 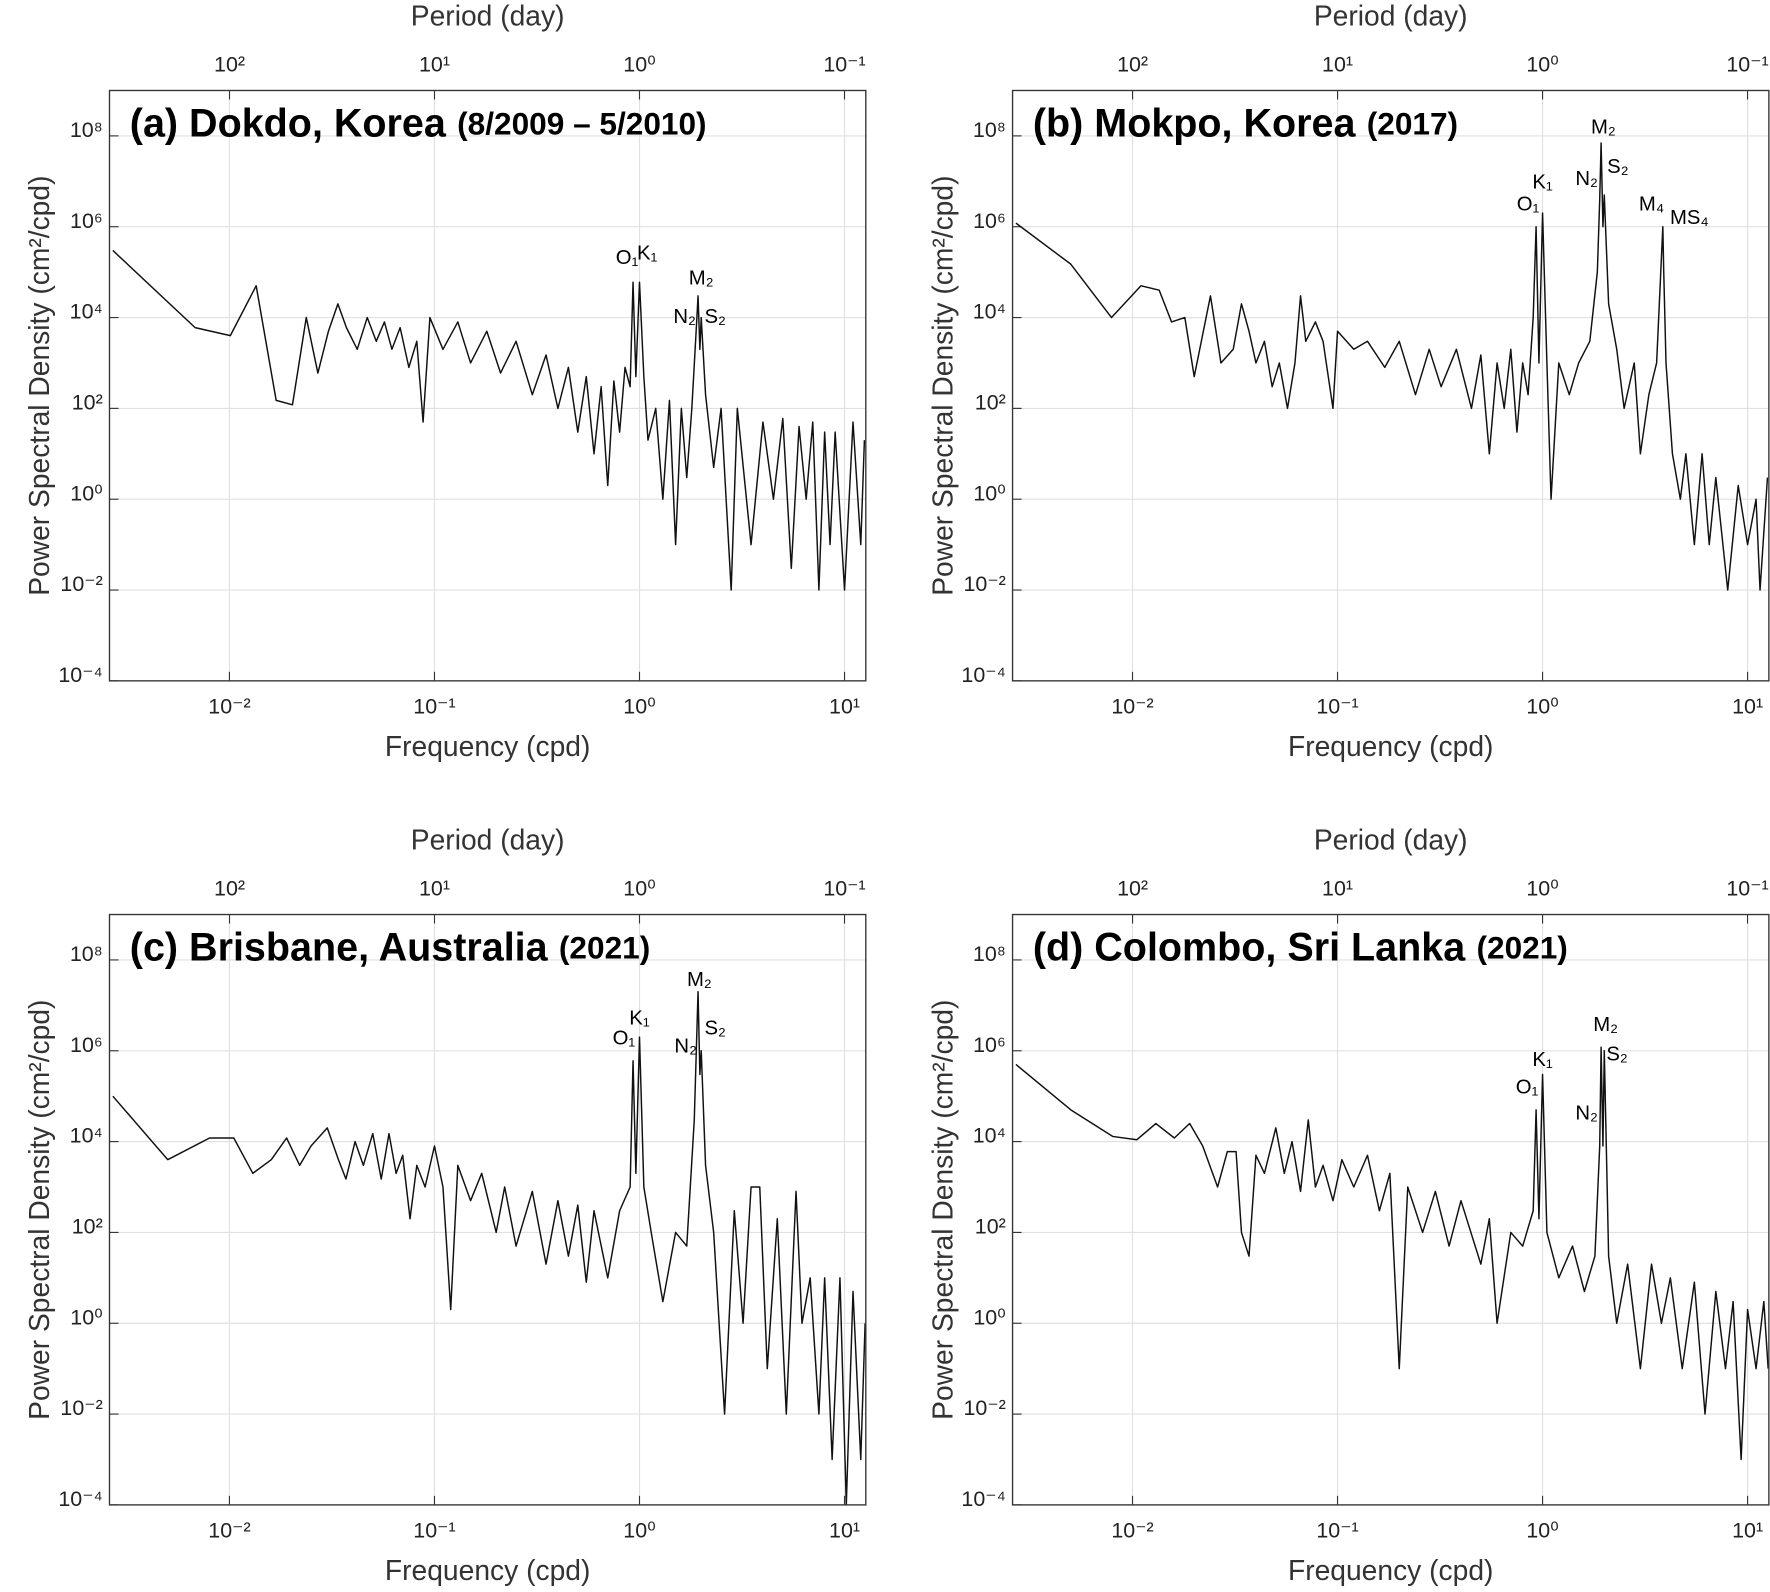 What do you see at coordinates (604, 948) in the screenshot?
I see `title-sub: (2021)` at bounding box center [604, 948].